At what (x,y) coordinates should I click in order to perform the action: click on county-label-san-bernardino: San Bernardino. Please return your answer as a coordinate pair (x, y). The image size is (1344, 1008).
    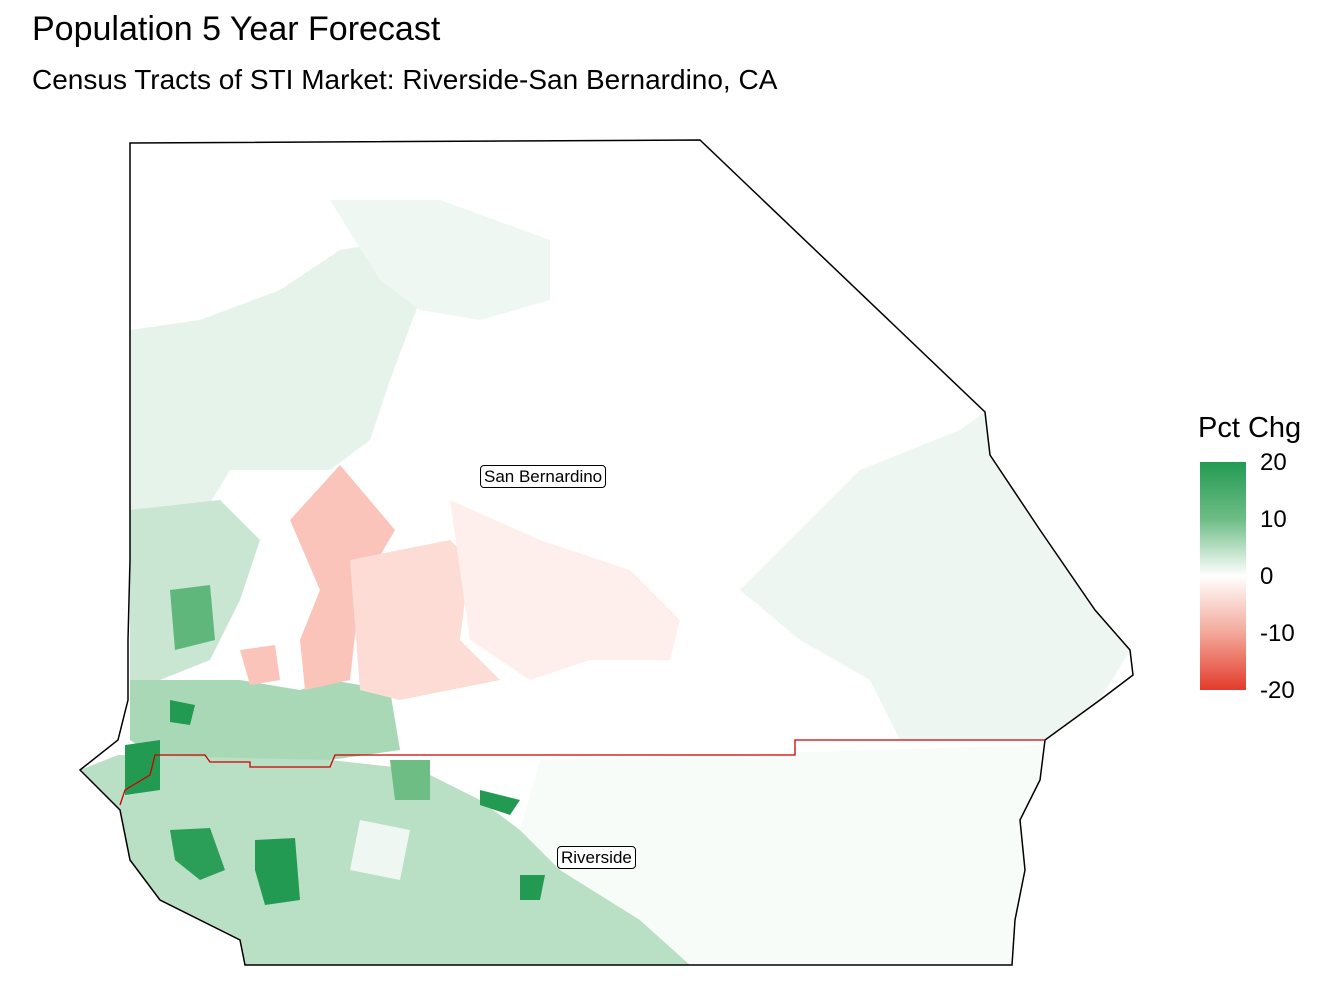
    Looking at the image, I should click on (543, 476).